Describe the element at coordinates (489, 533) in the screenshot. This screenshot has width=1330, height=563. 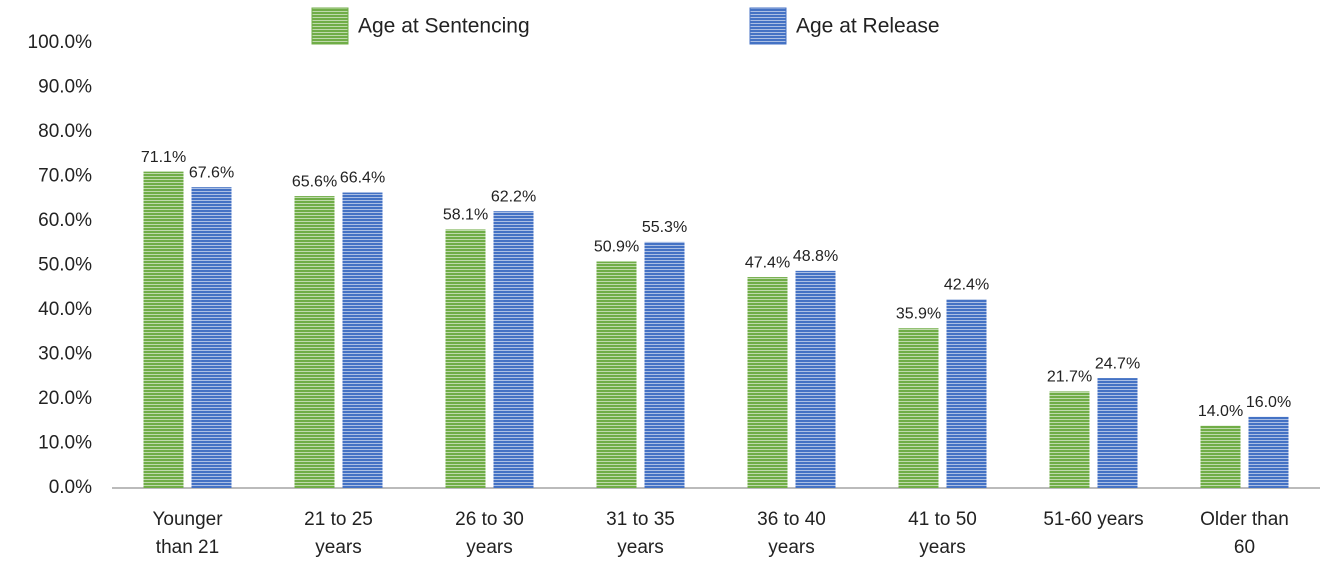
I see `x-tick-label: 26 to 30 years` at that location.